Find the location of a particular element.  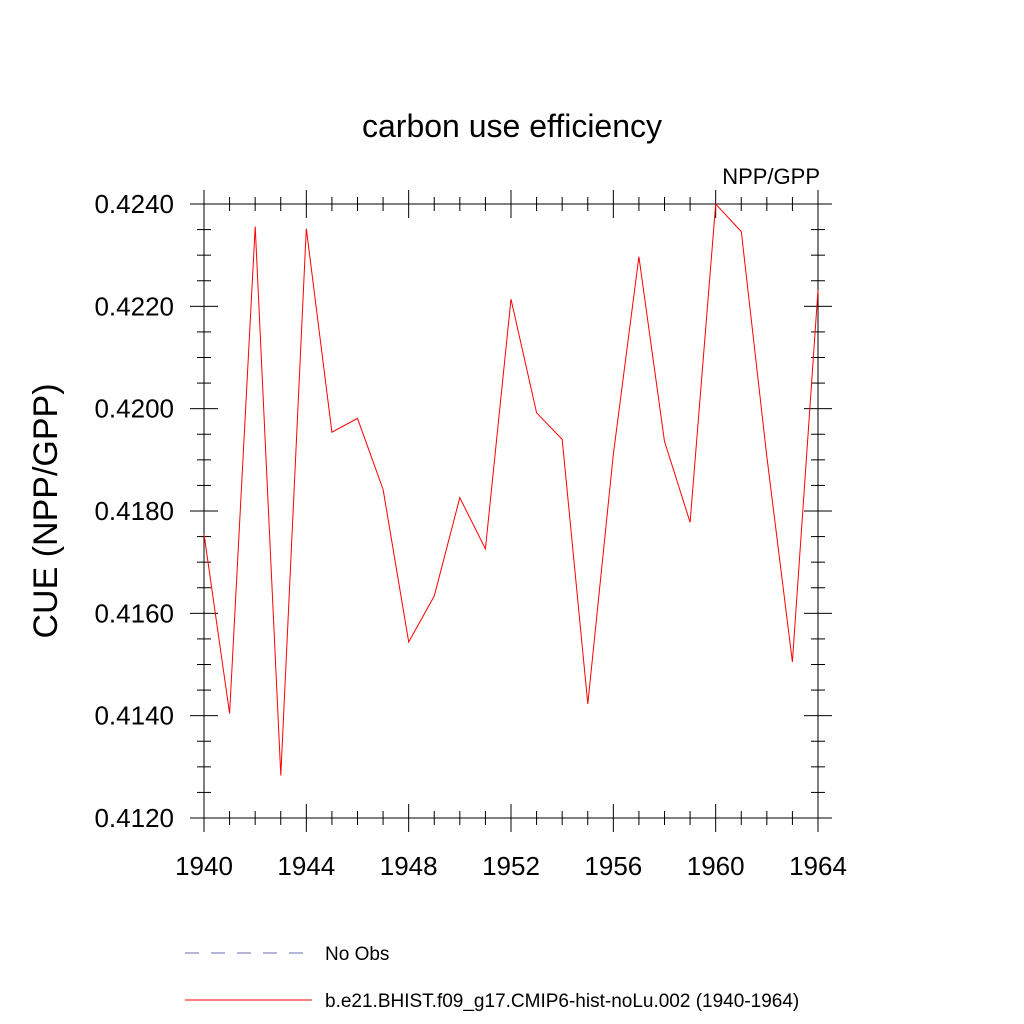

x-tick-label: 1964 is located at coordinates (818, 866).